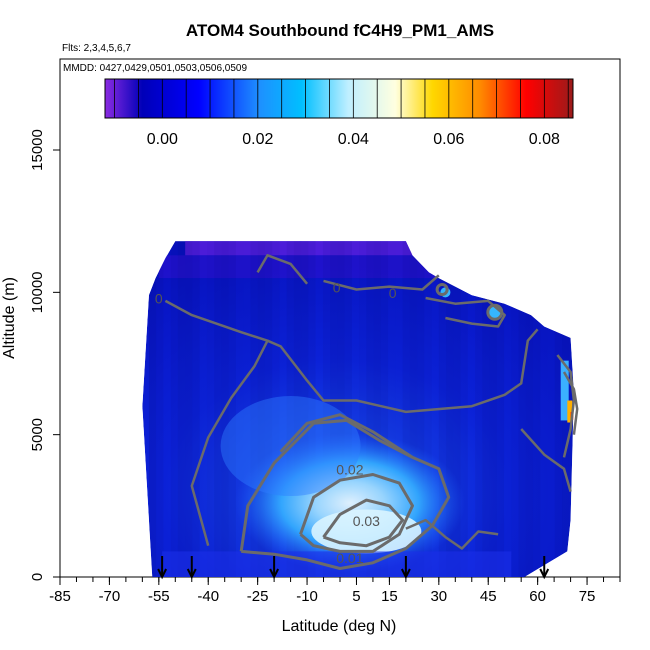  I want to click on y-tick-label: 15000, so click(37, 150).